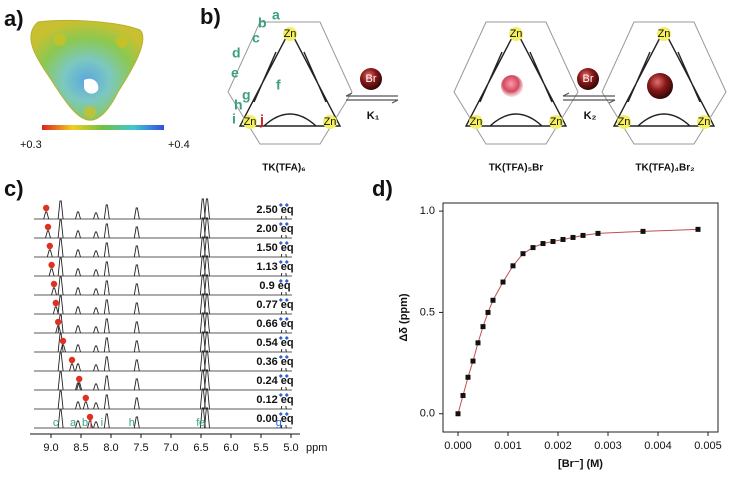  Describe the element at coordinates (85, 423) in the screenshot. I see `peak-label: b` at that location.